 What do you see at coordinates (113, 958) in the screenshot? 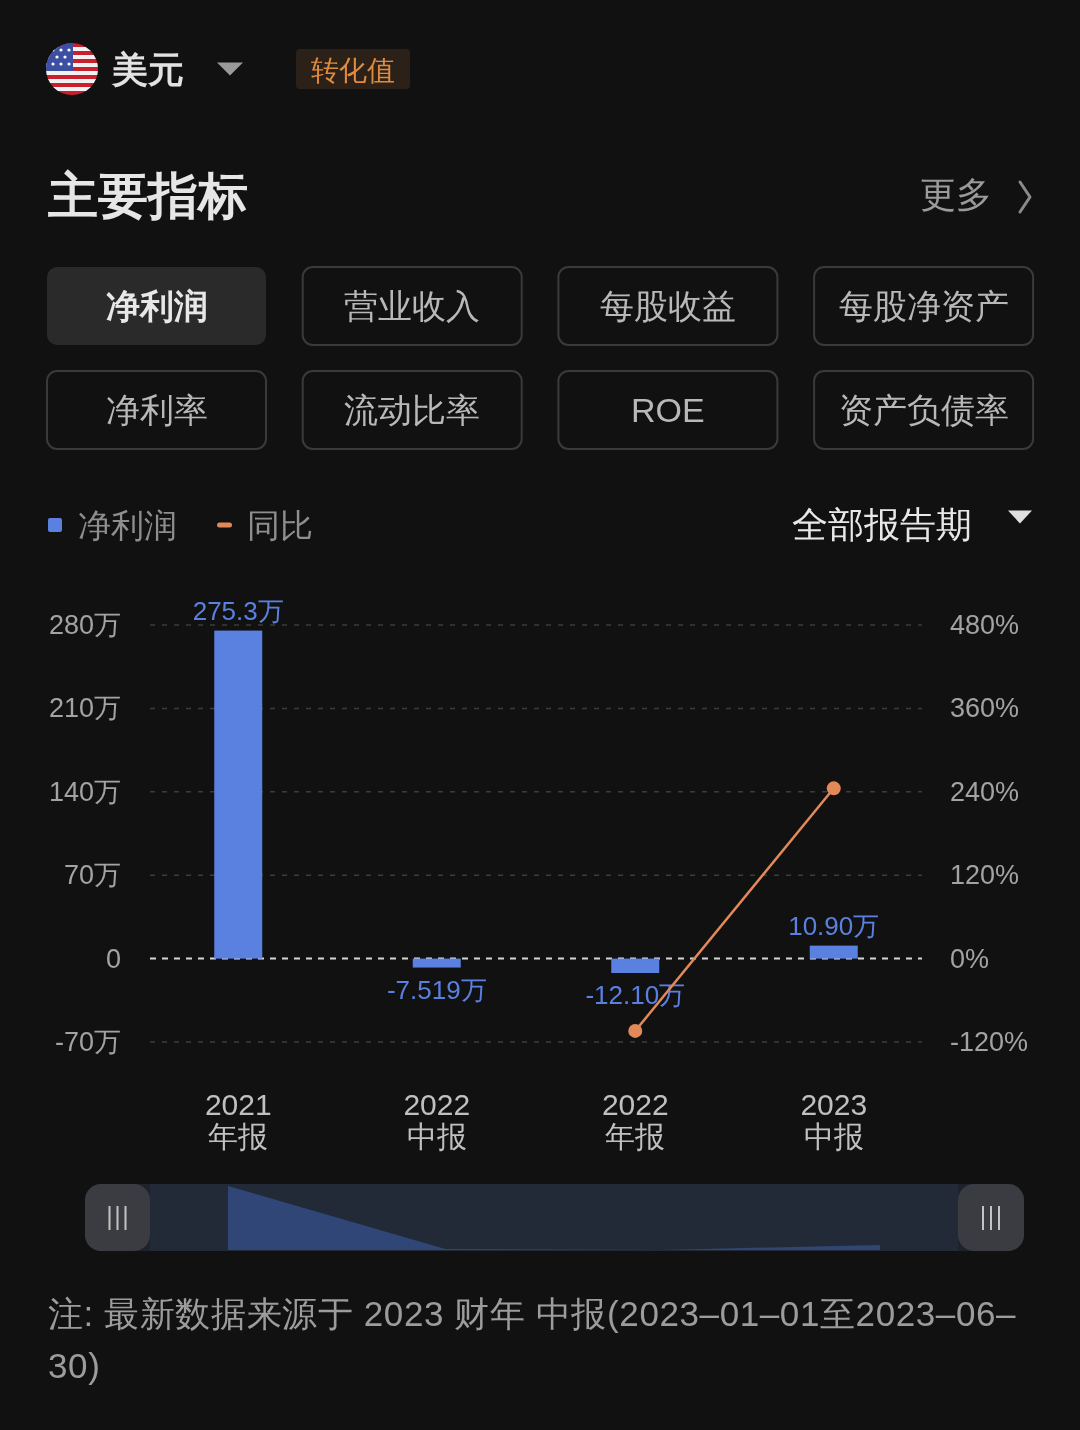
I see `y-tick-label: 0` at bounding box center [113, 958].